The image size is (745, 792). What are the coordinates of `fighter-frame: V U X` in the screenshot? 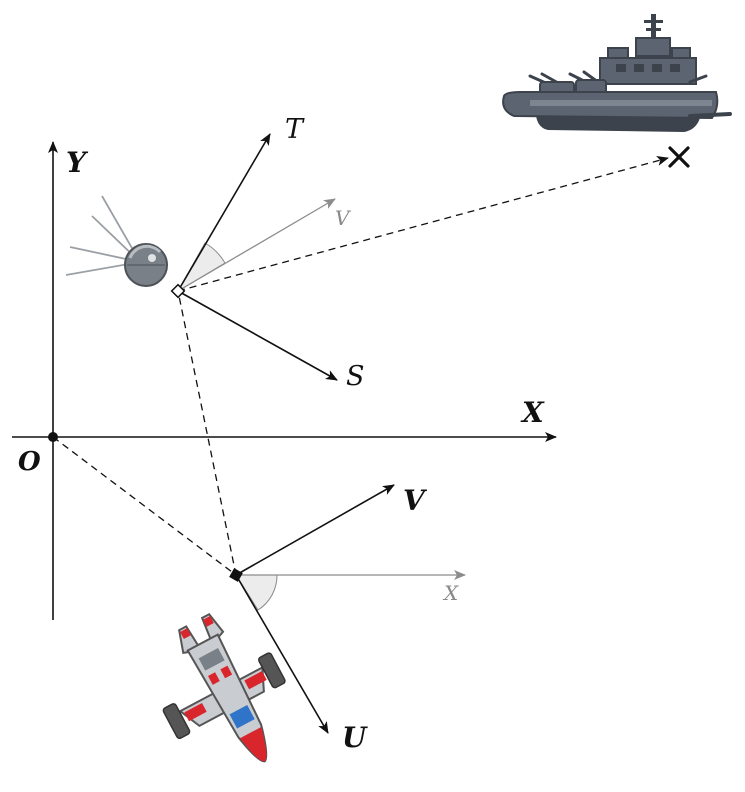 It's located at (347, 619).